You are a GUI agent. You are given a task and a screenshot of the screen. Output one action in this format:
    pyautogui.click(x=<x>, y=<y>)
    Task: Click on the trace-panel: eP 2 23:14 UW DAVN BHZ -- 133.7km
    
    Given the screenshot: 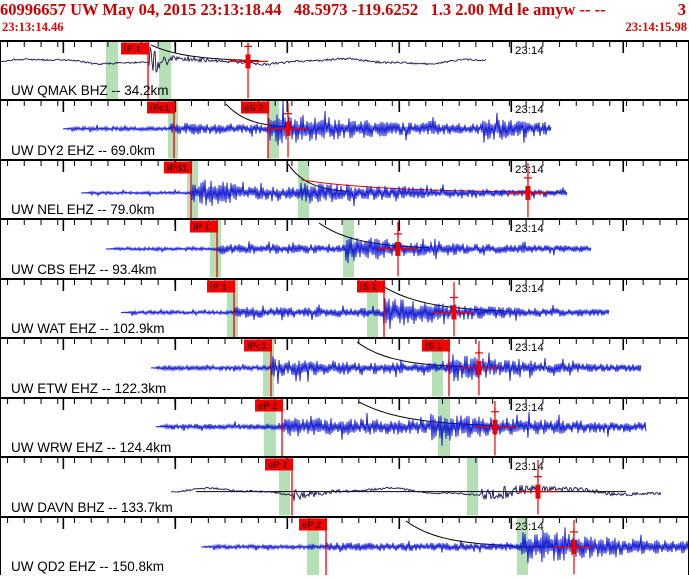 What is the action you would take?
    pyautogui.click(x=344, y=486)
    